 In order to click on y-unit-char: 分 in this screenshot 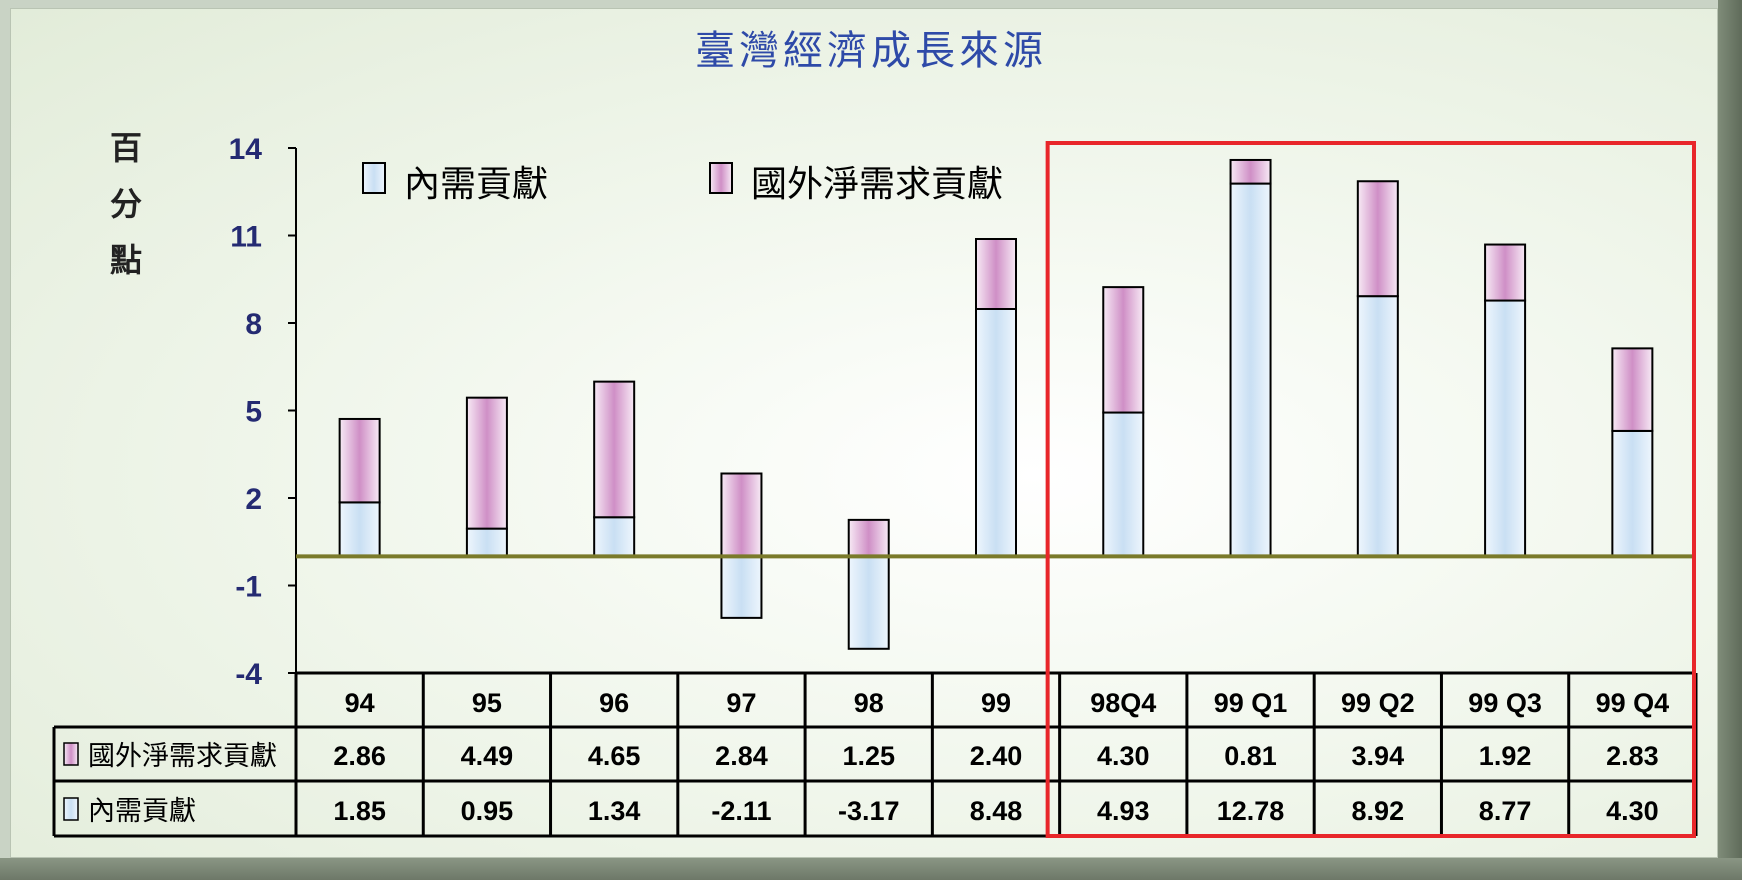, I will do `click(125, 204)`.